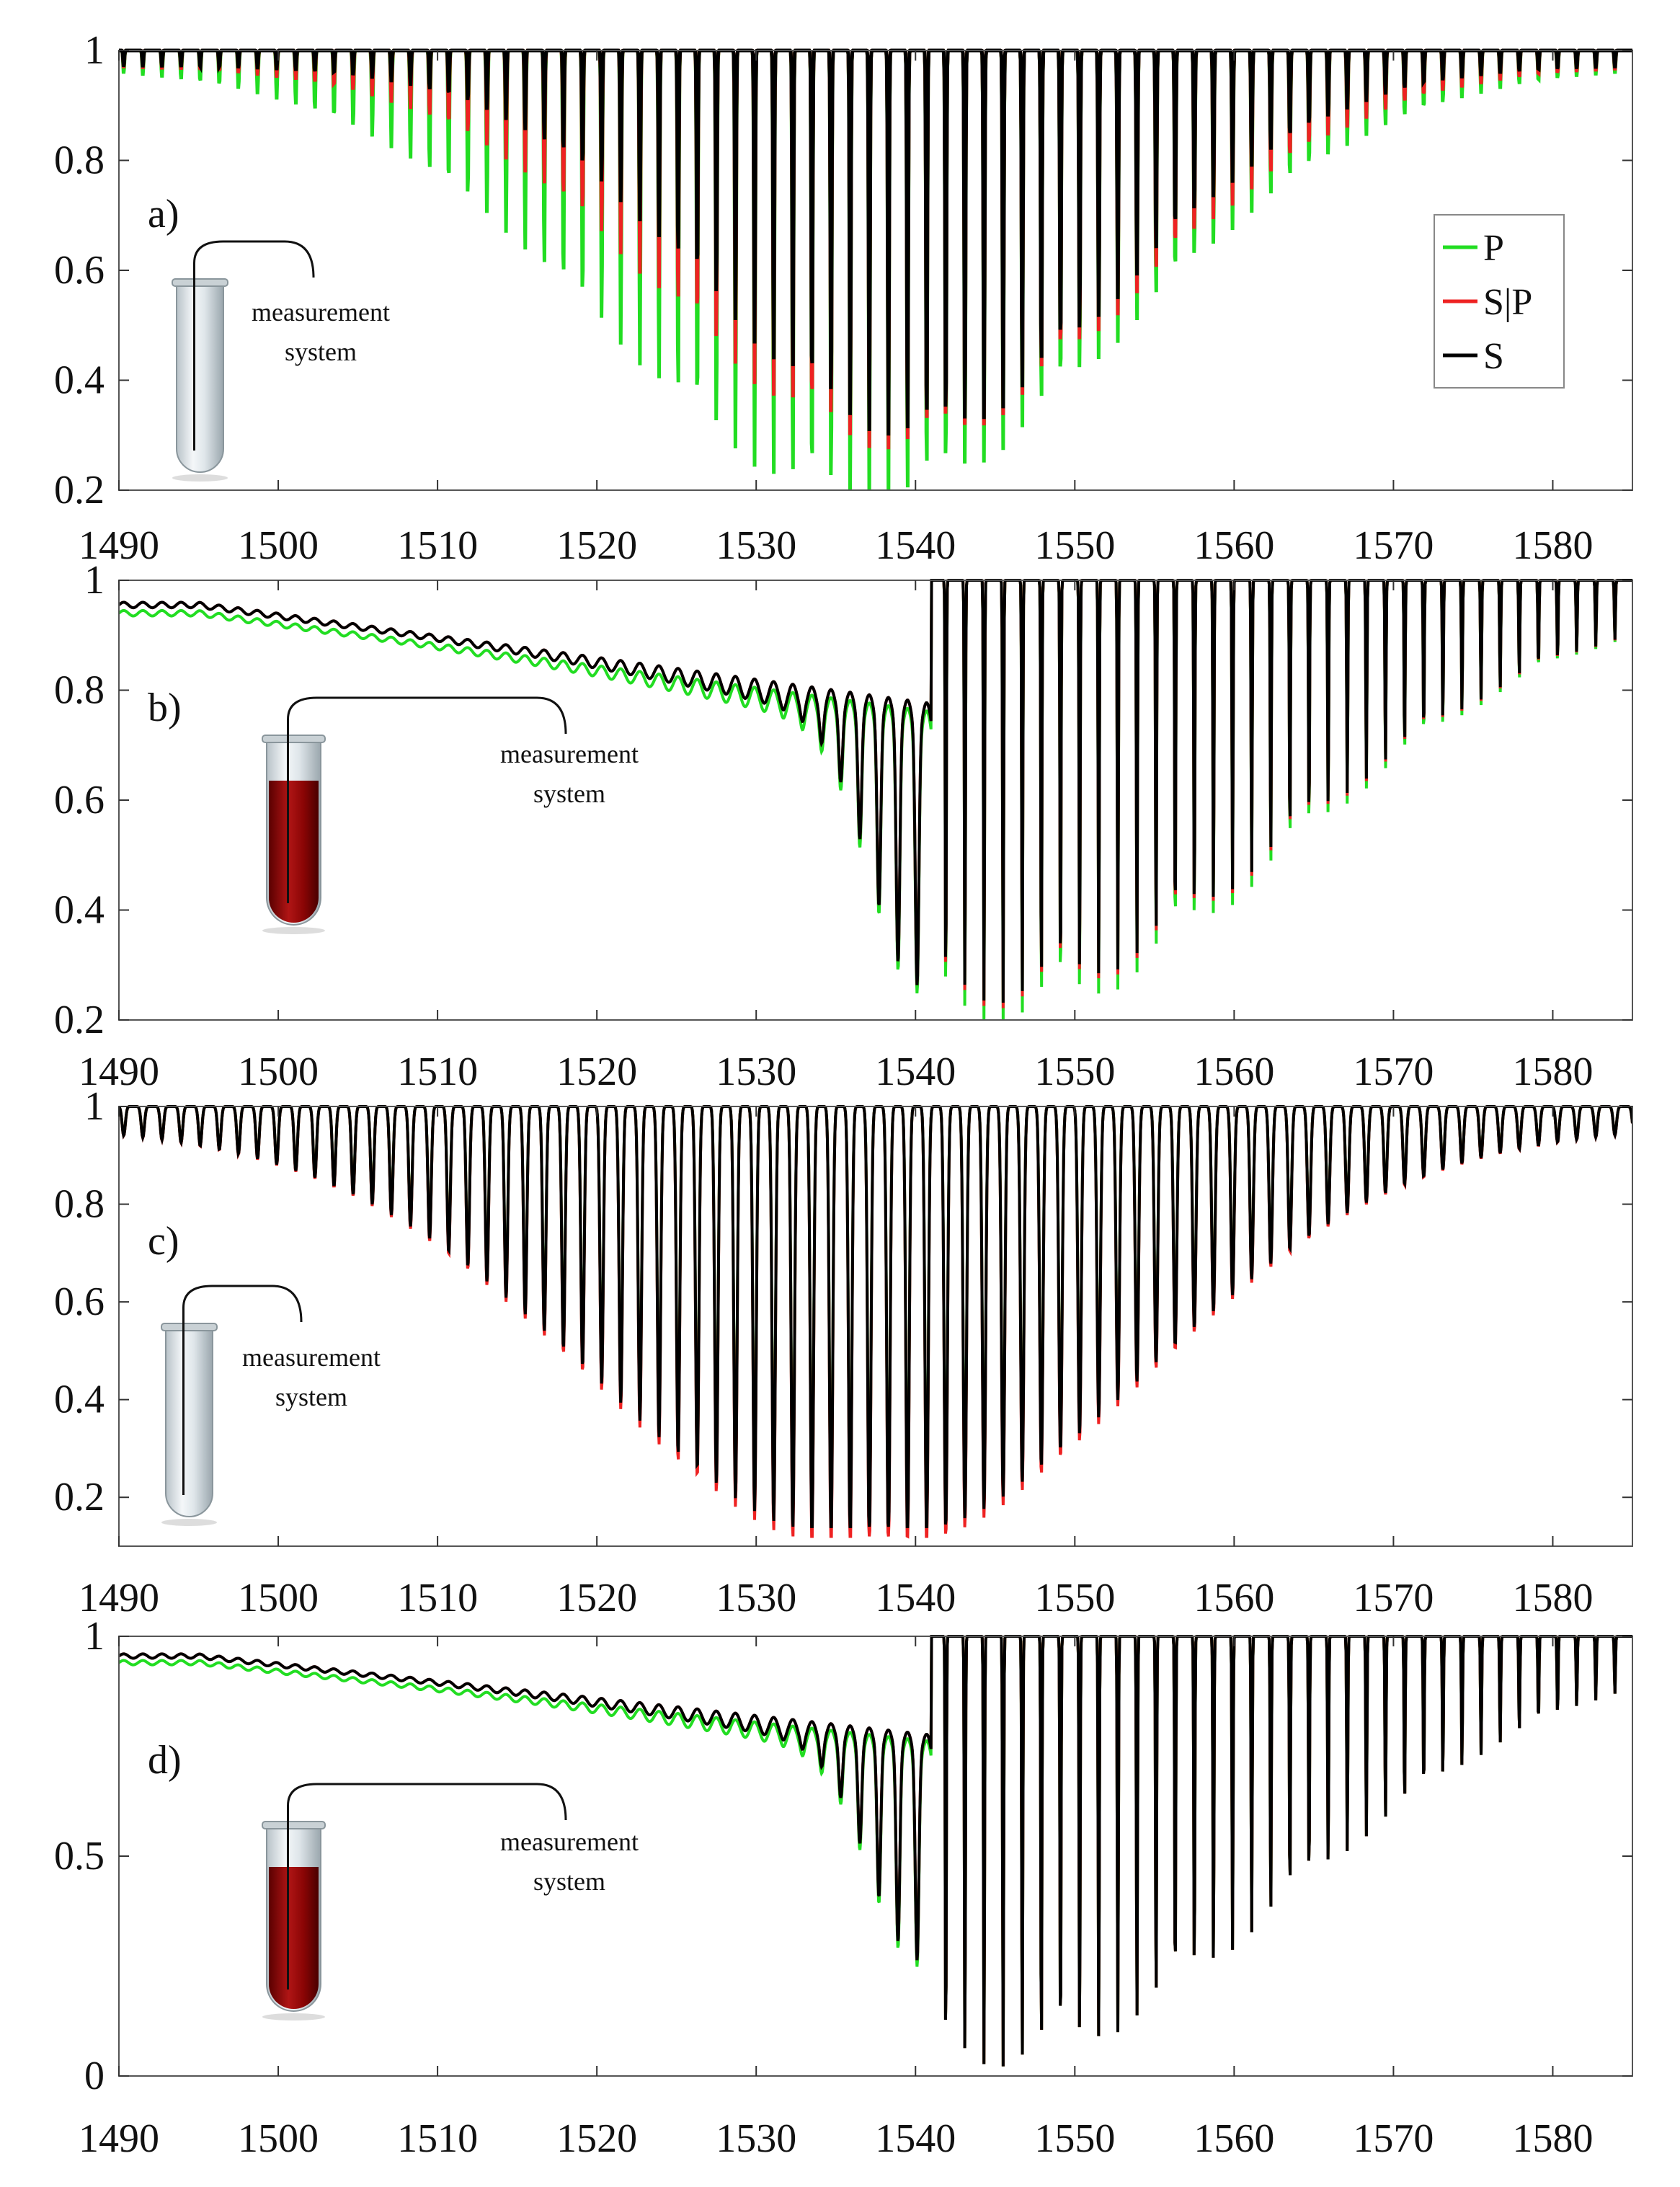 The height and width of the screenshot is (2187, 1680). I want to click on legend-label: S, so click(1493, 356).